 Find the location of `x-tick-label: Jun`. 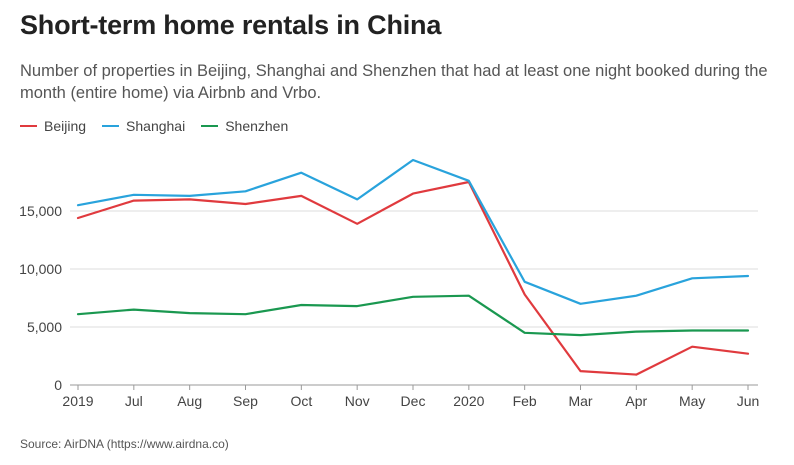

x-tick-label: Jun is located at coordinates (748, 401).